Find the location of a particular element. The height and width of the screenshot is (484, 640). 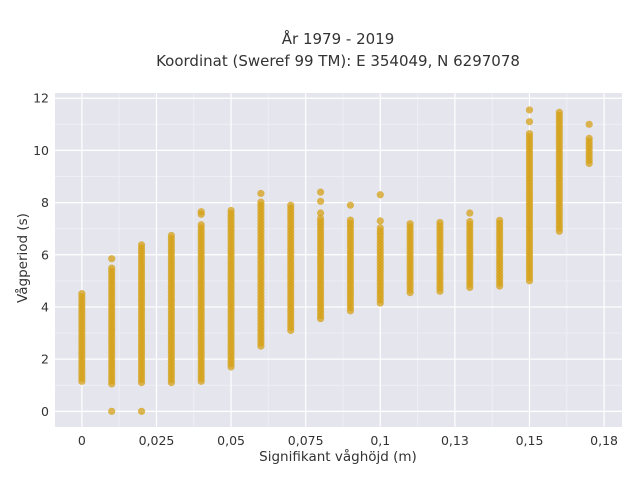

y-tick-label: 12 is located at coordinates (41, 98).